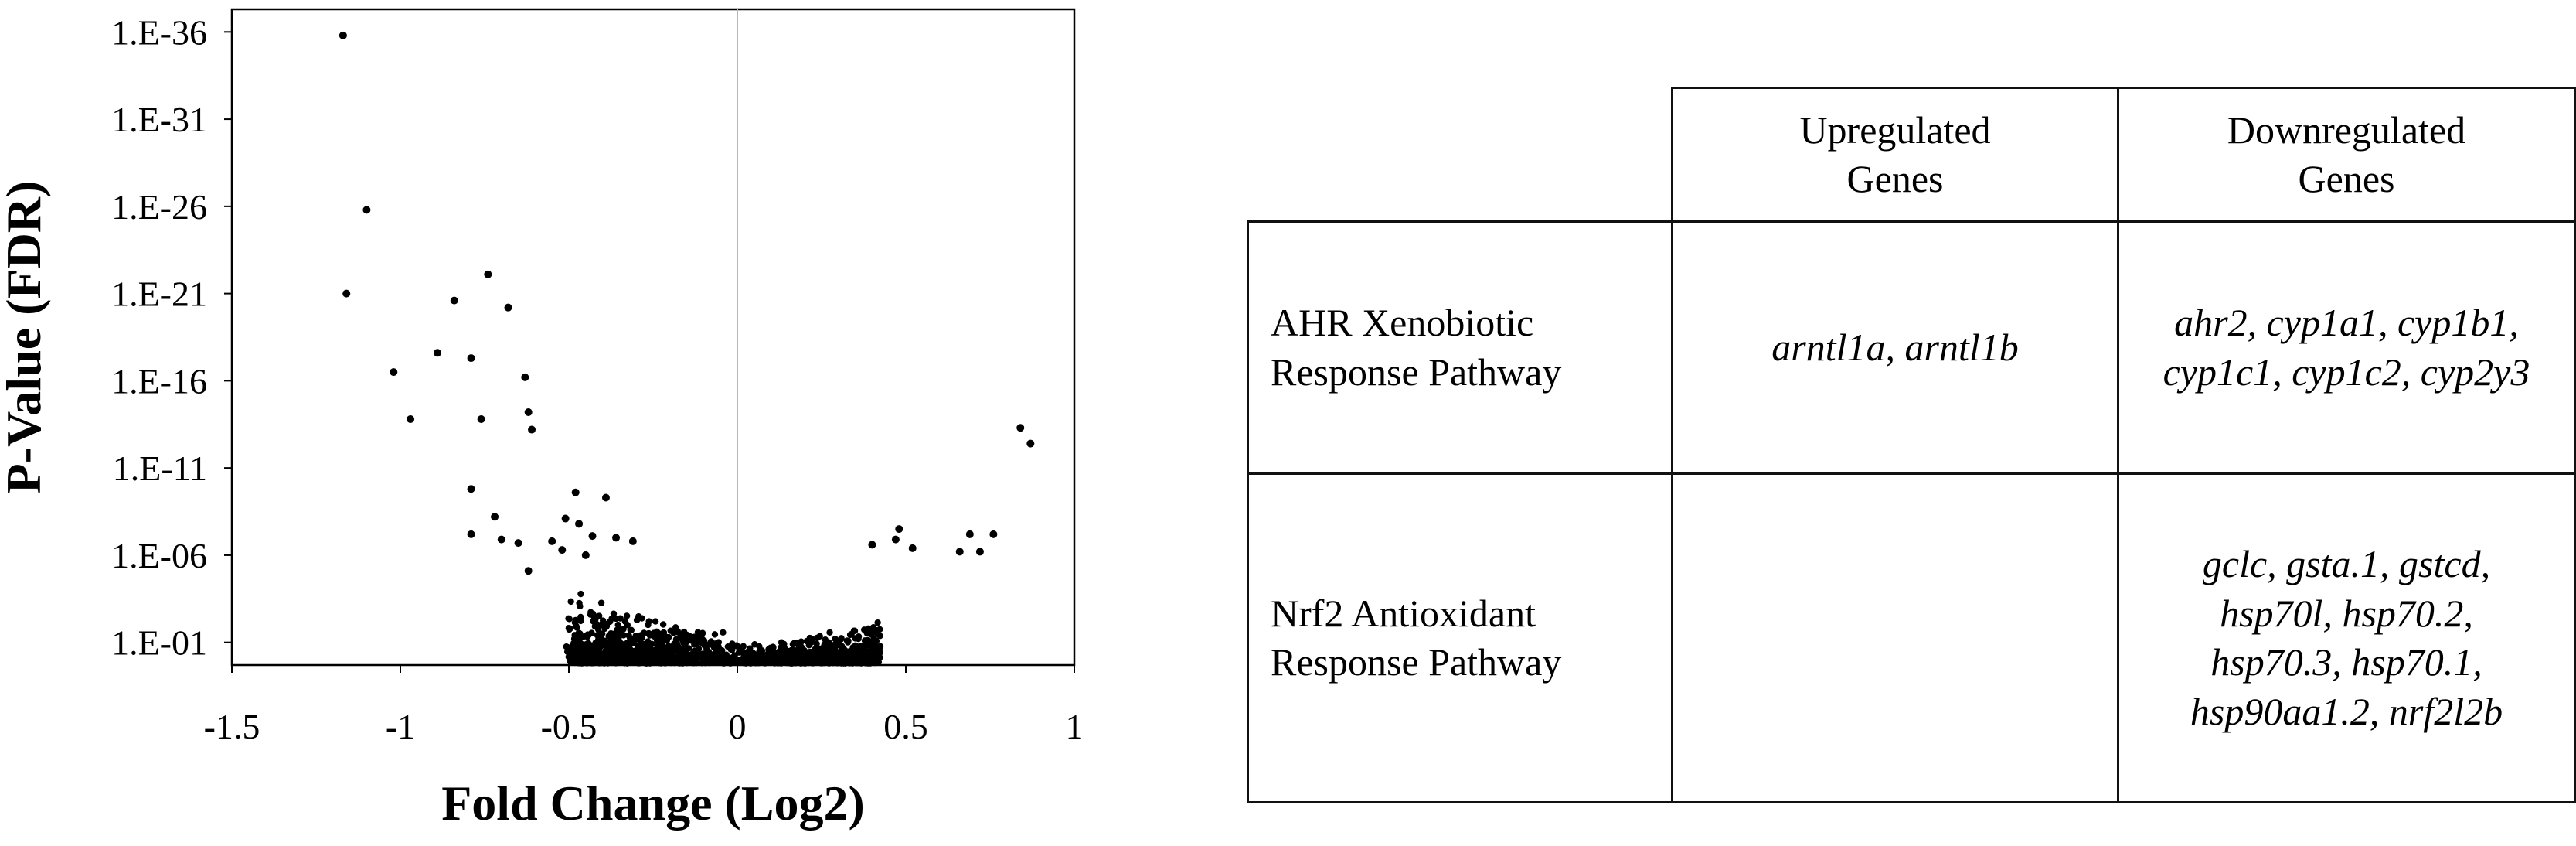  What do you see at coordinates (159, 207) in the screenshot?
I see `y-tick-label: 1.E-26` at bounding box center [159, 207].